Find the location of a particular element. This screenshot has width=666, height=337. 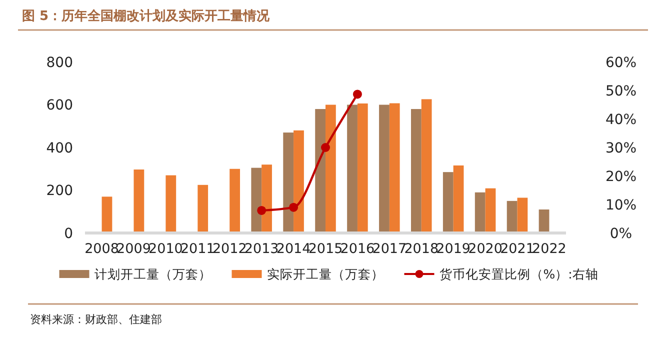

x-tick-label: 2008 is located at coordinates (101, 249).